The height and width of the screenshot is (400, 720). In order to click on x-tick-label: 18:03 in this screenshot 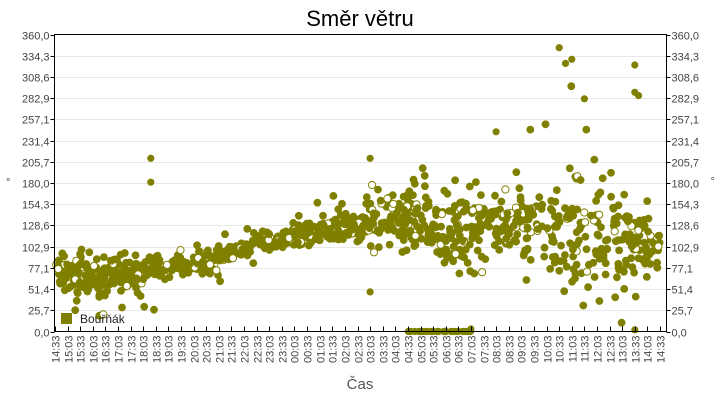, I will do `click(145, 350)`.